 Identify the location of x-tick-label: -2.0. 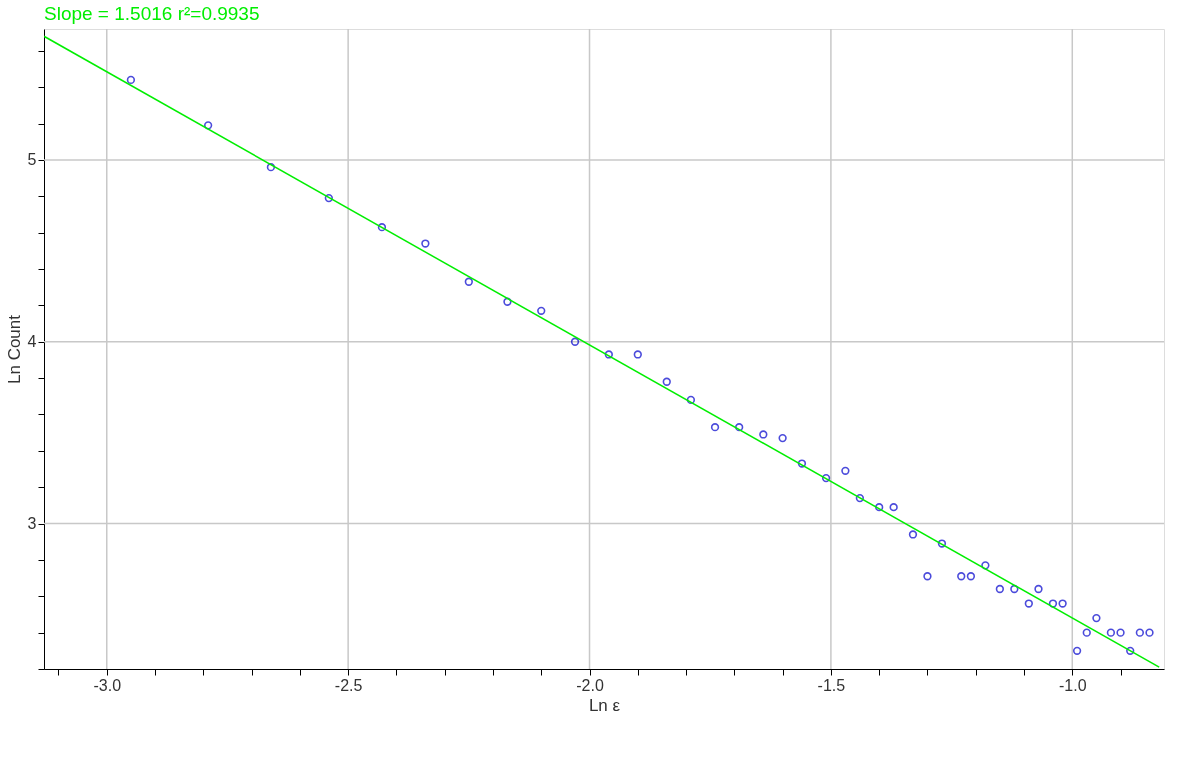
(590, 685).